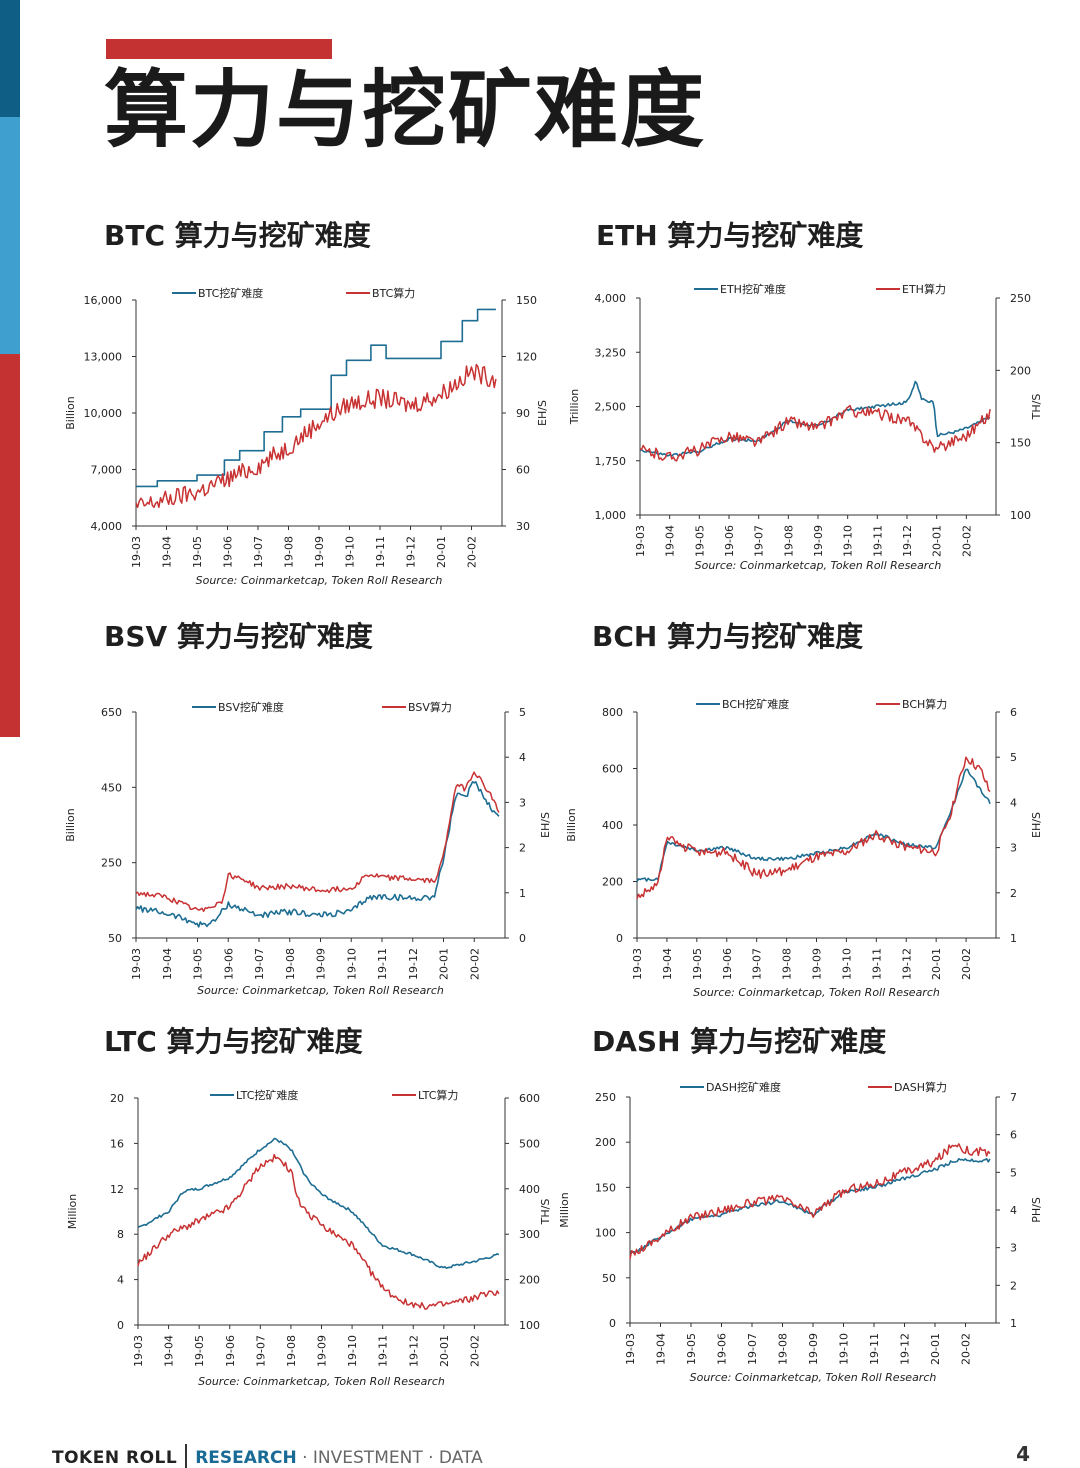 This screenshot has height=1468, width=1080. I want to click on y-tick-label: 150, so click(605, 1187).